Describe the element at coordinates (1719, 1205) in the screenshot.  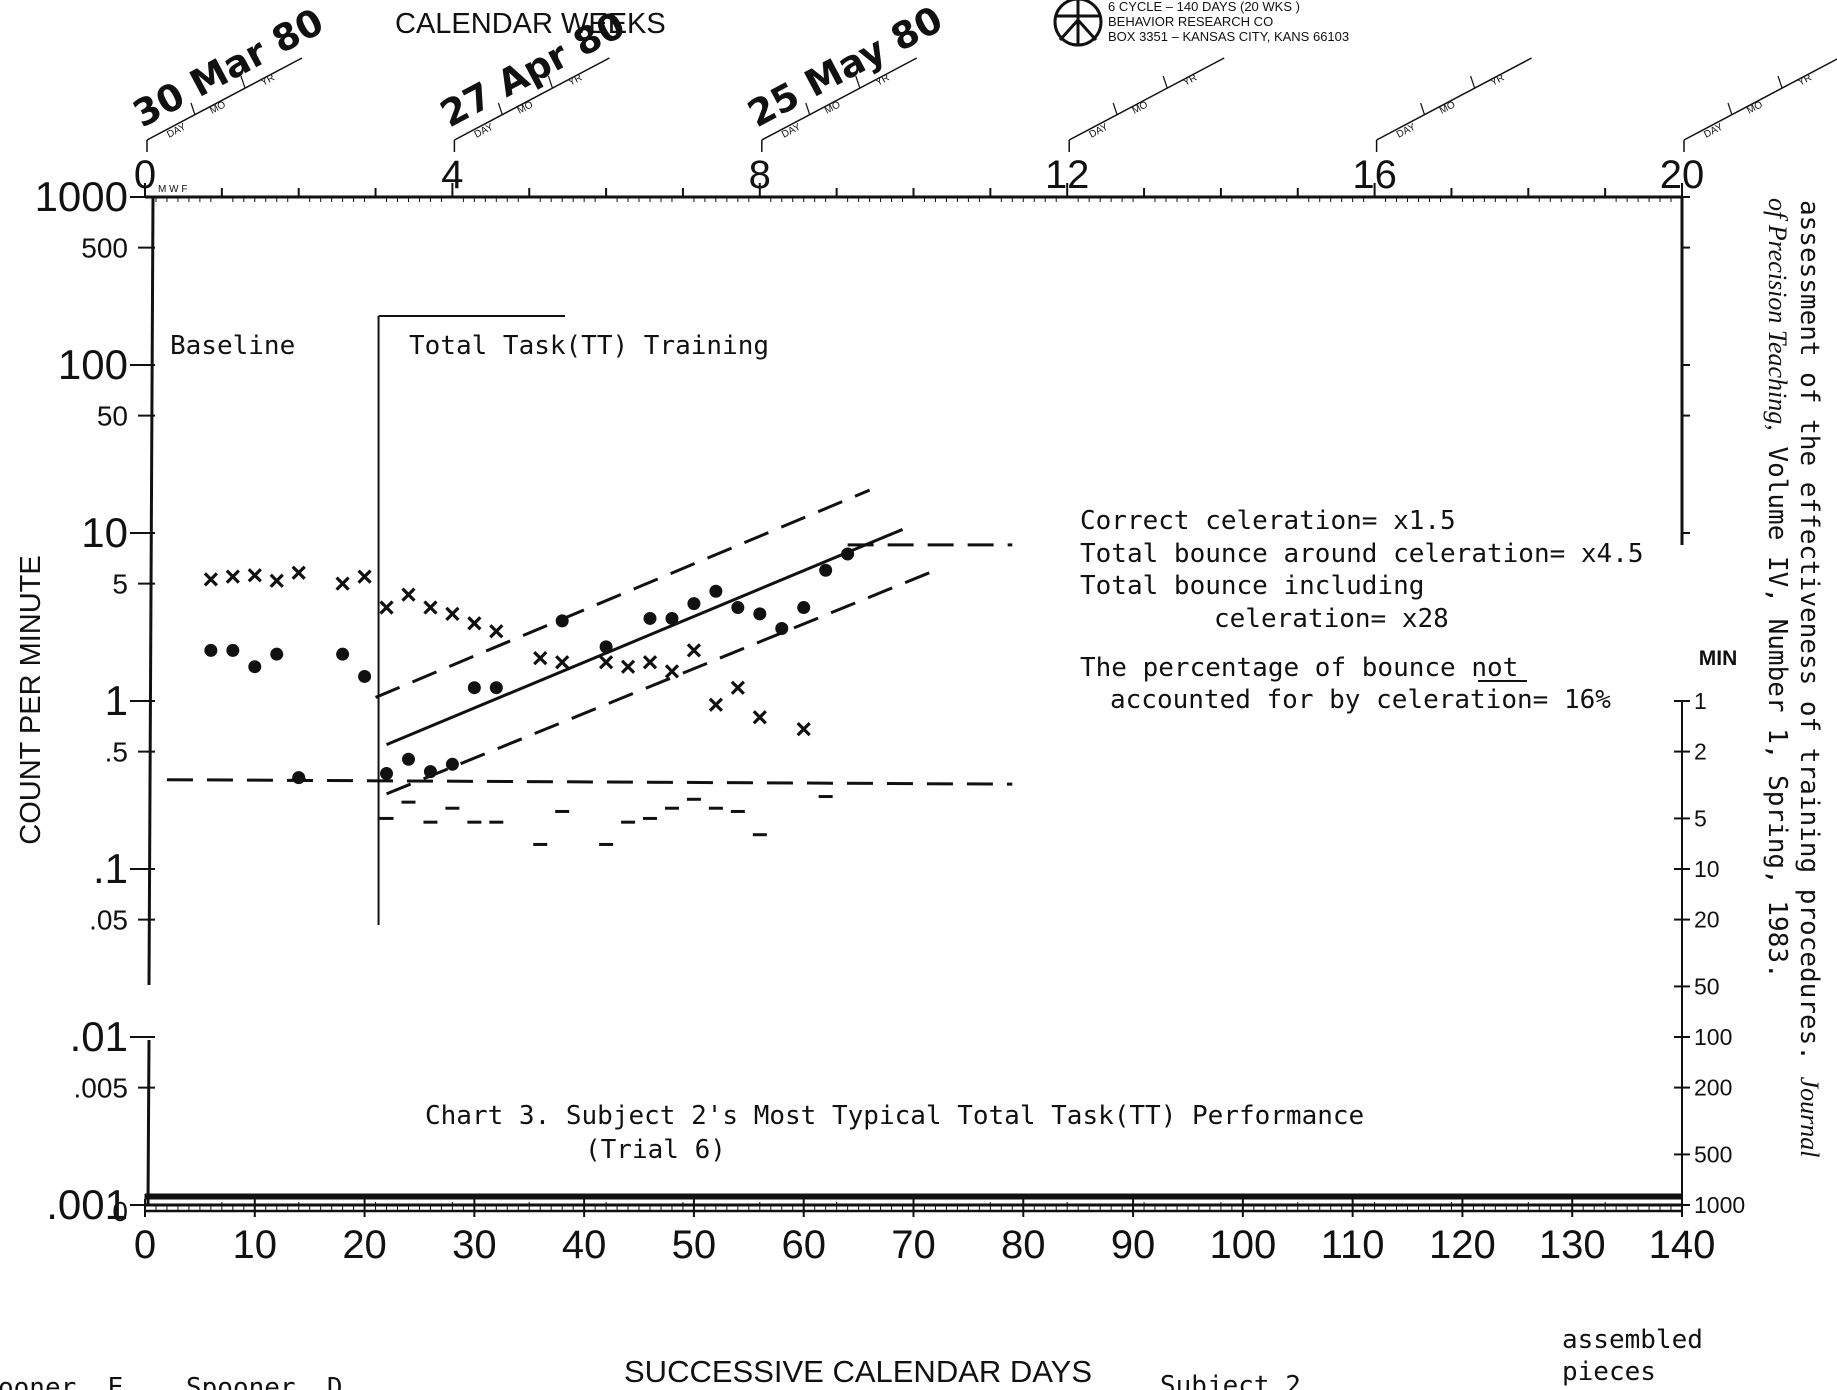
I see `right-tick-label: 1000` at that location.